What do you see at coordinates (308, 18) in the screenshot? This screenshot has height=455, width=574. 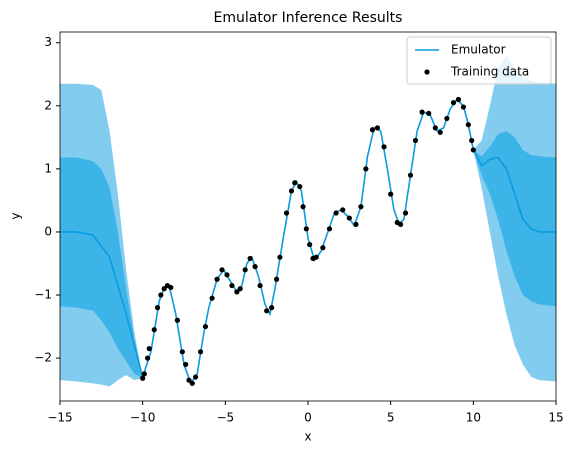 I see `chart-title: Emulator Inference Results` at bounding box center [308, 18].